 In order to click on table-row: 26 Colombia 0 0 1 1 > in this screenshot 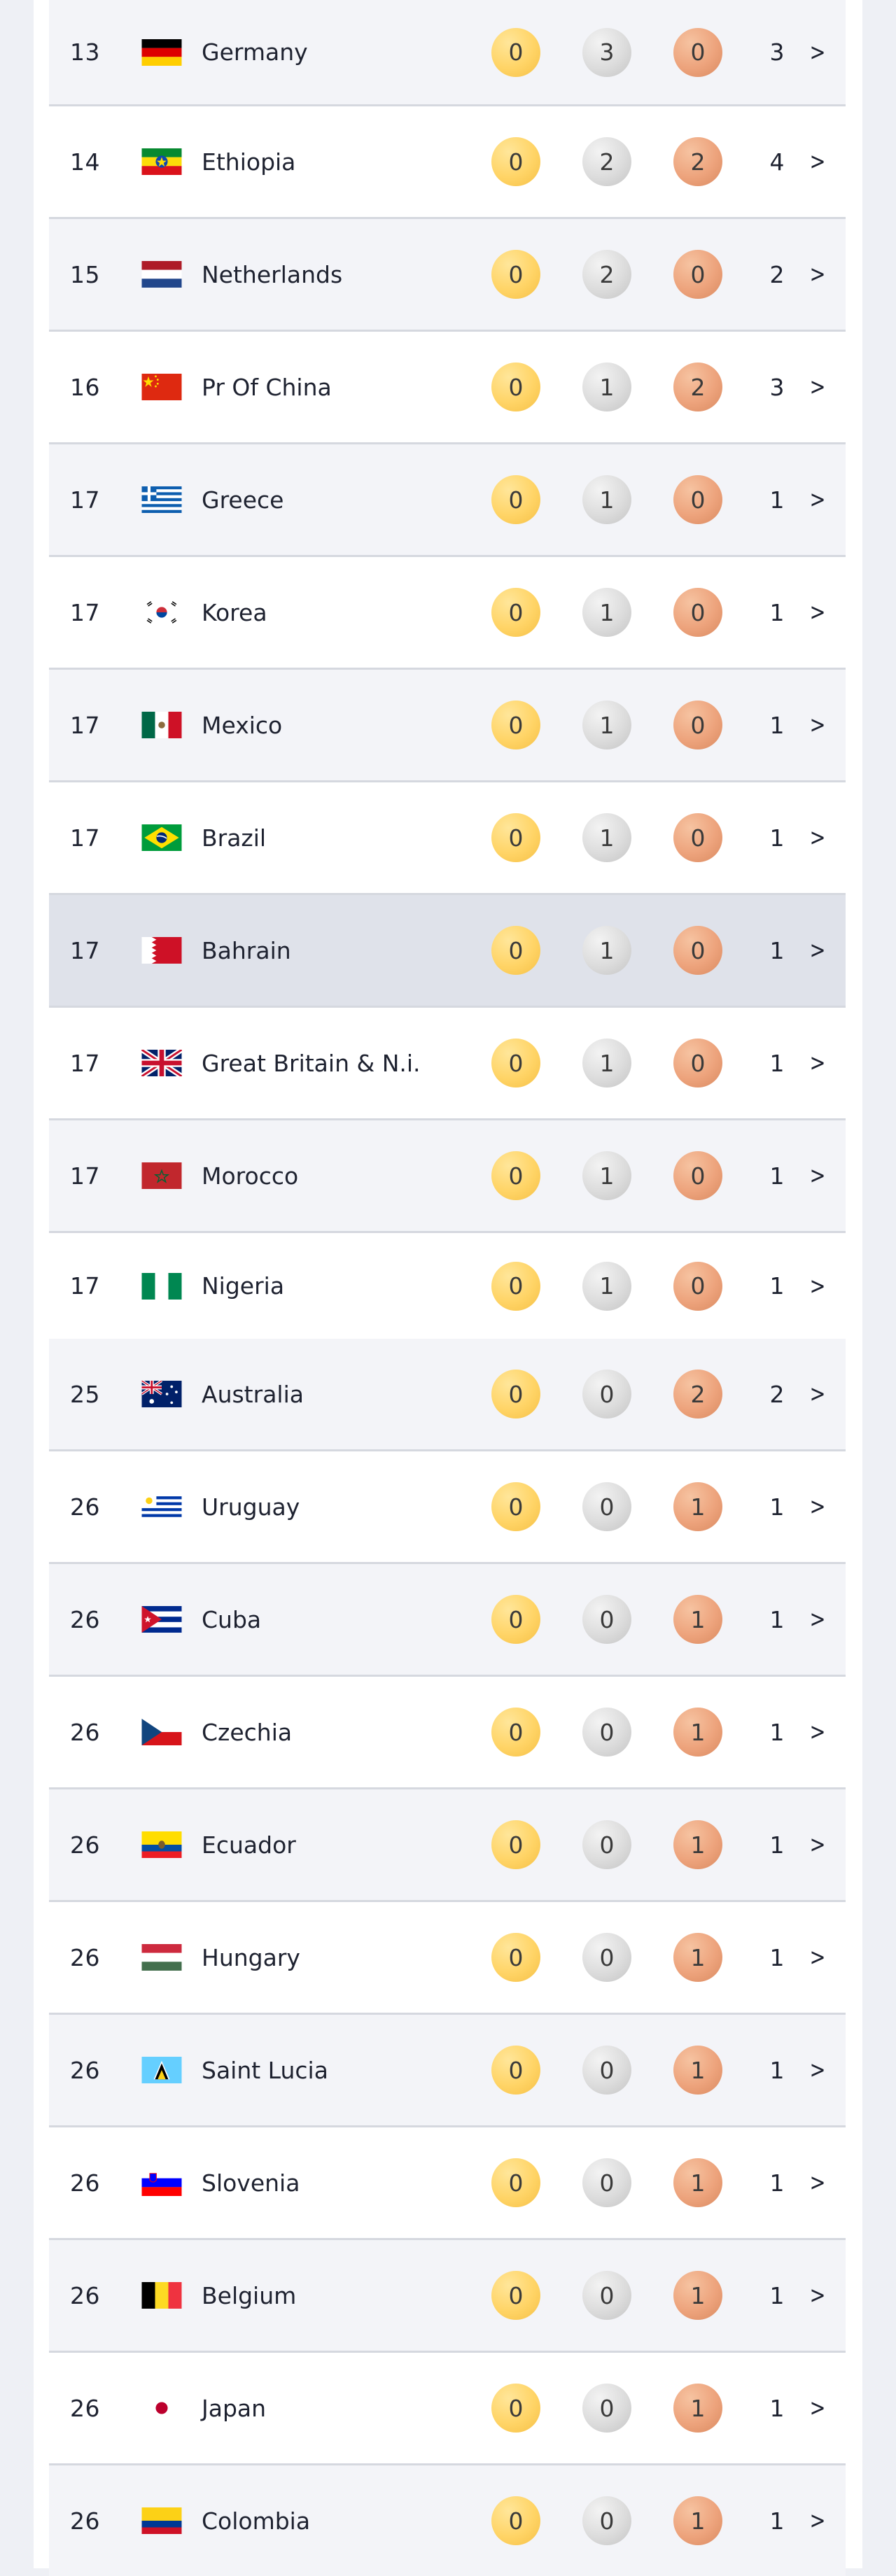, I will do `click(447, 2520)`.